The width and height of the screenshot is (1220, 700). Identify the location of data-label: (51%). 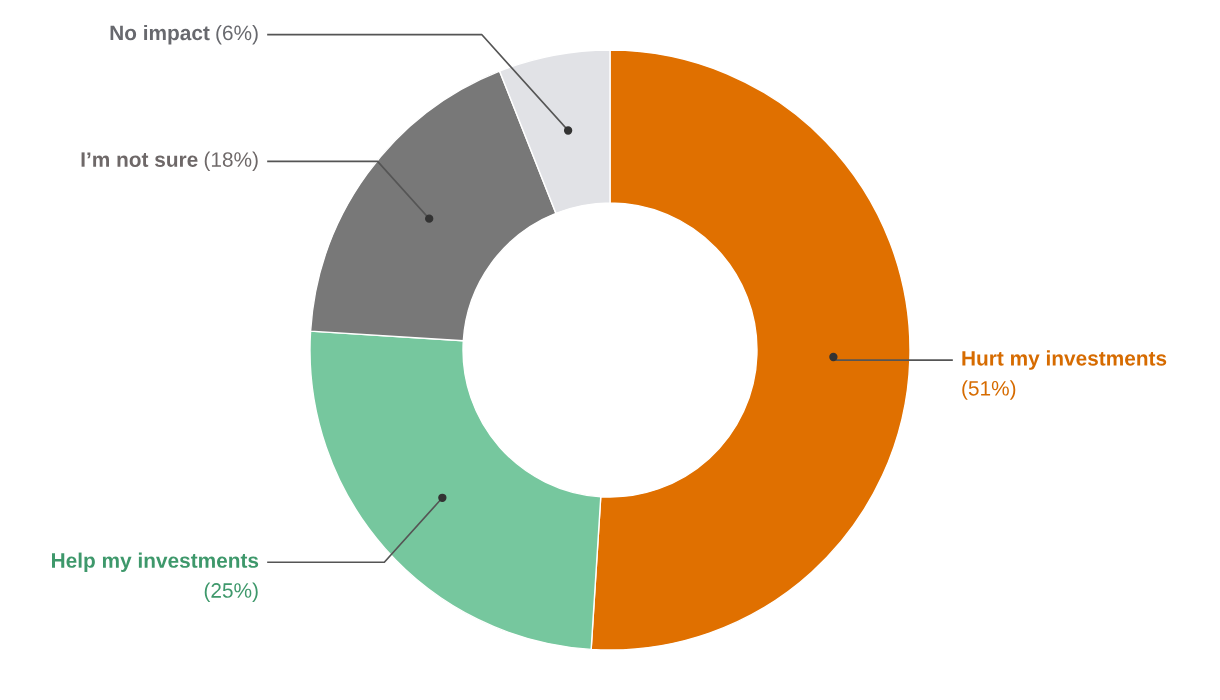
(989, 390).